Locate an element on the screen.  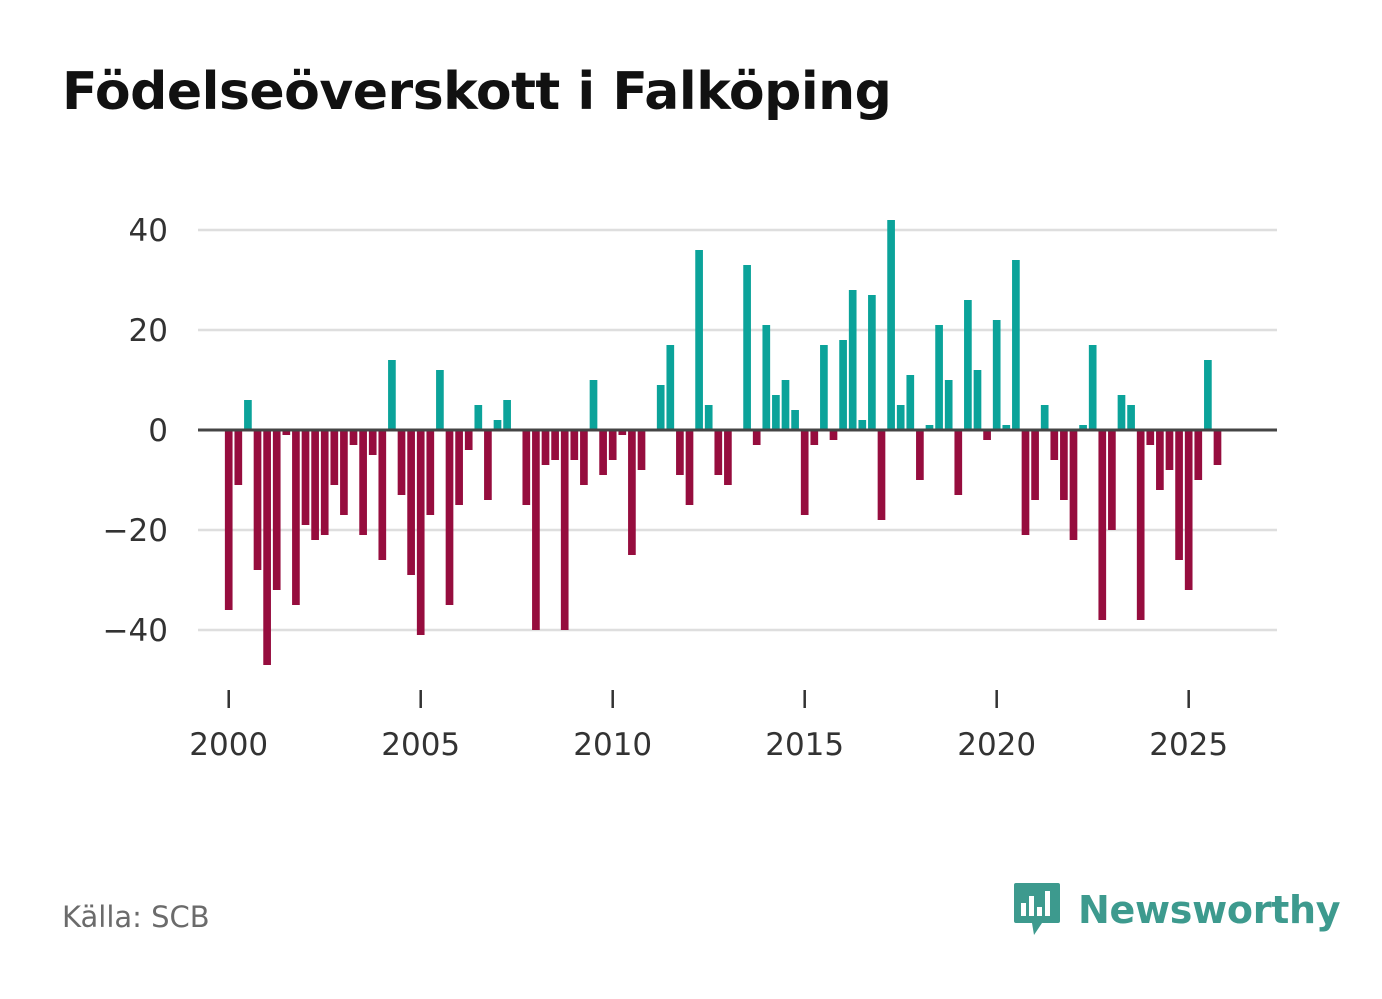
chart-title: Födelseöverskott i Falköping is located at coordinates (477, 92).